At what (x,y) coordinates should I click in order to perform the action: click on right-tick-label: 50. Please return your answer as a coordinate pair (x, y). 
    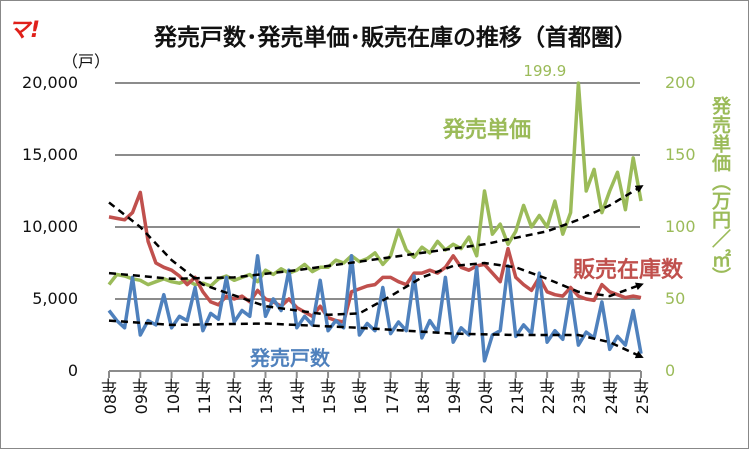
    Looking at the image, I should click on (675, 298).